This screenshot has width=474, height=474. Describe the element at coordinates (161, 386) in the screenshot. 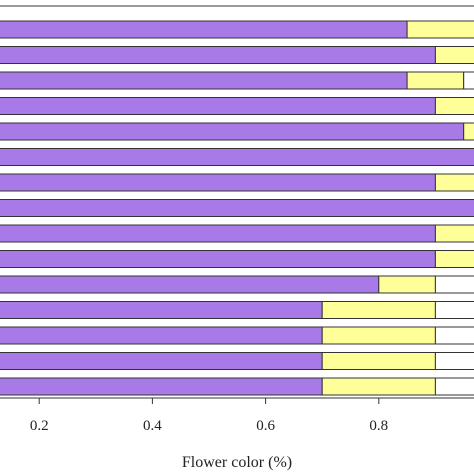

I see `bar-segment-15-s1` at that location.